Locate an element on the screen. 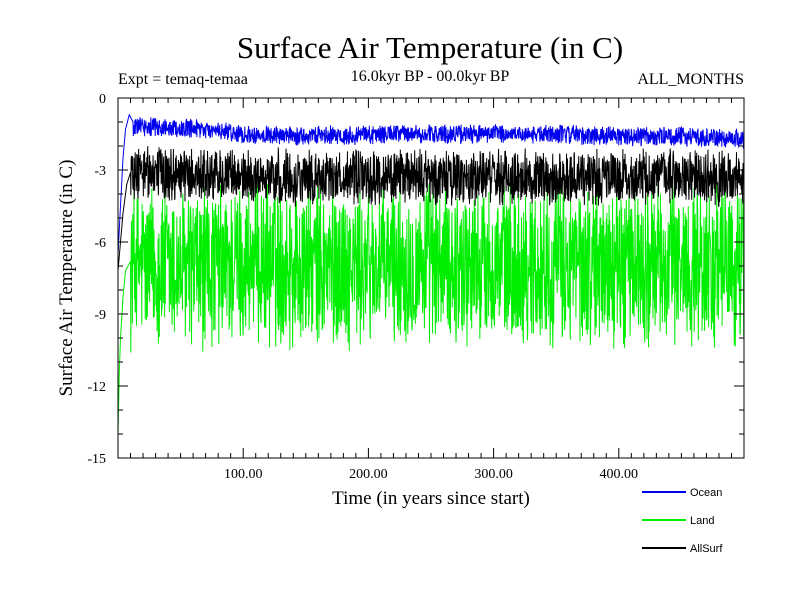 The height and width of the screenshot is (600, 800). months-label: ALL_MONTHS is located at coordinates (690, 79).